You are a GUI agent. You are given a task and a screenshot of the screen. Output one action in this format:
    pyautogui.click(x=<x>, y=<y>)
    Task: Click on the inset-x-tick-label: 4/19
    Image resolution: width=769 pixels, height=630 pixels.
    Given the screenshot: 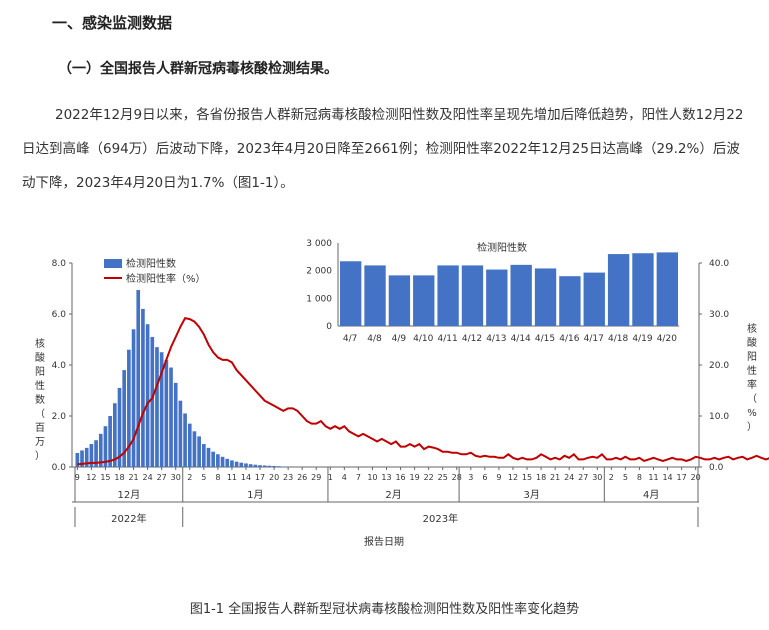 What is the action you would take?
    pyautogui.click(x=642, y=339)
    